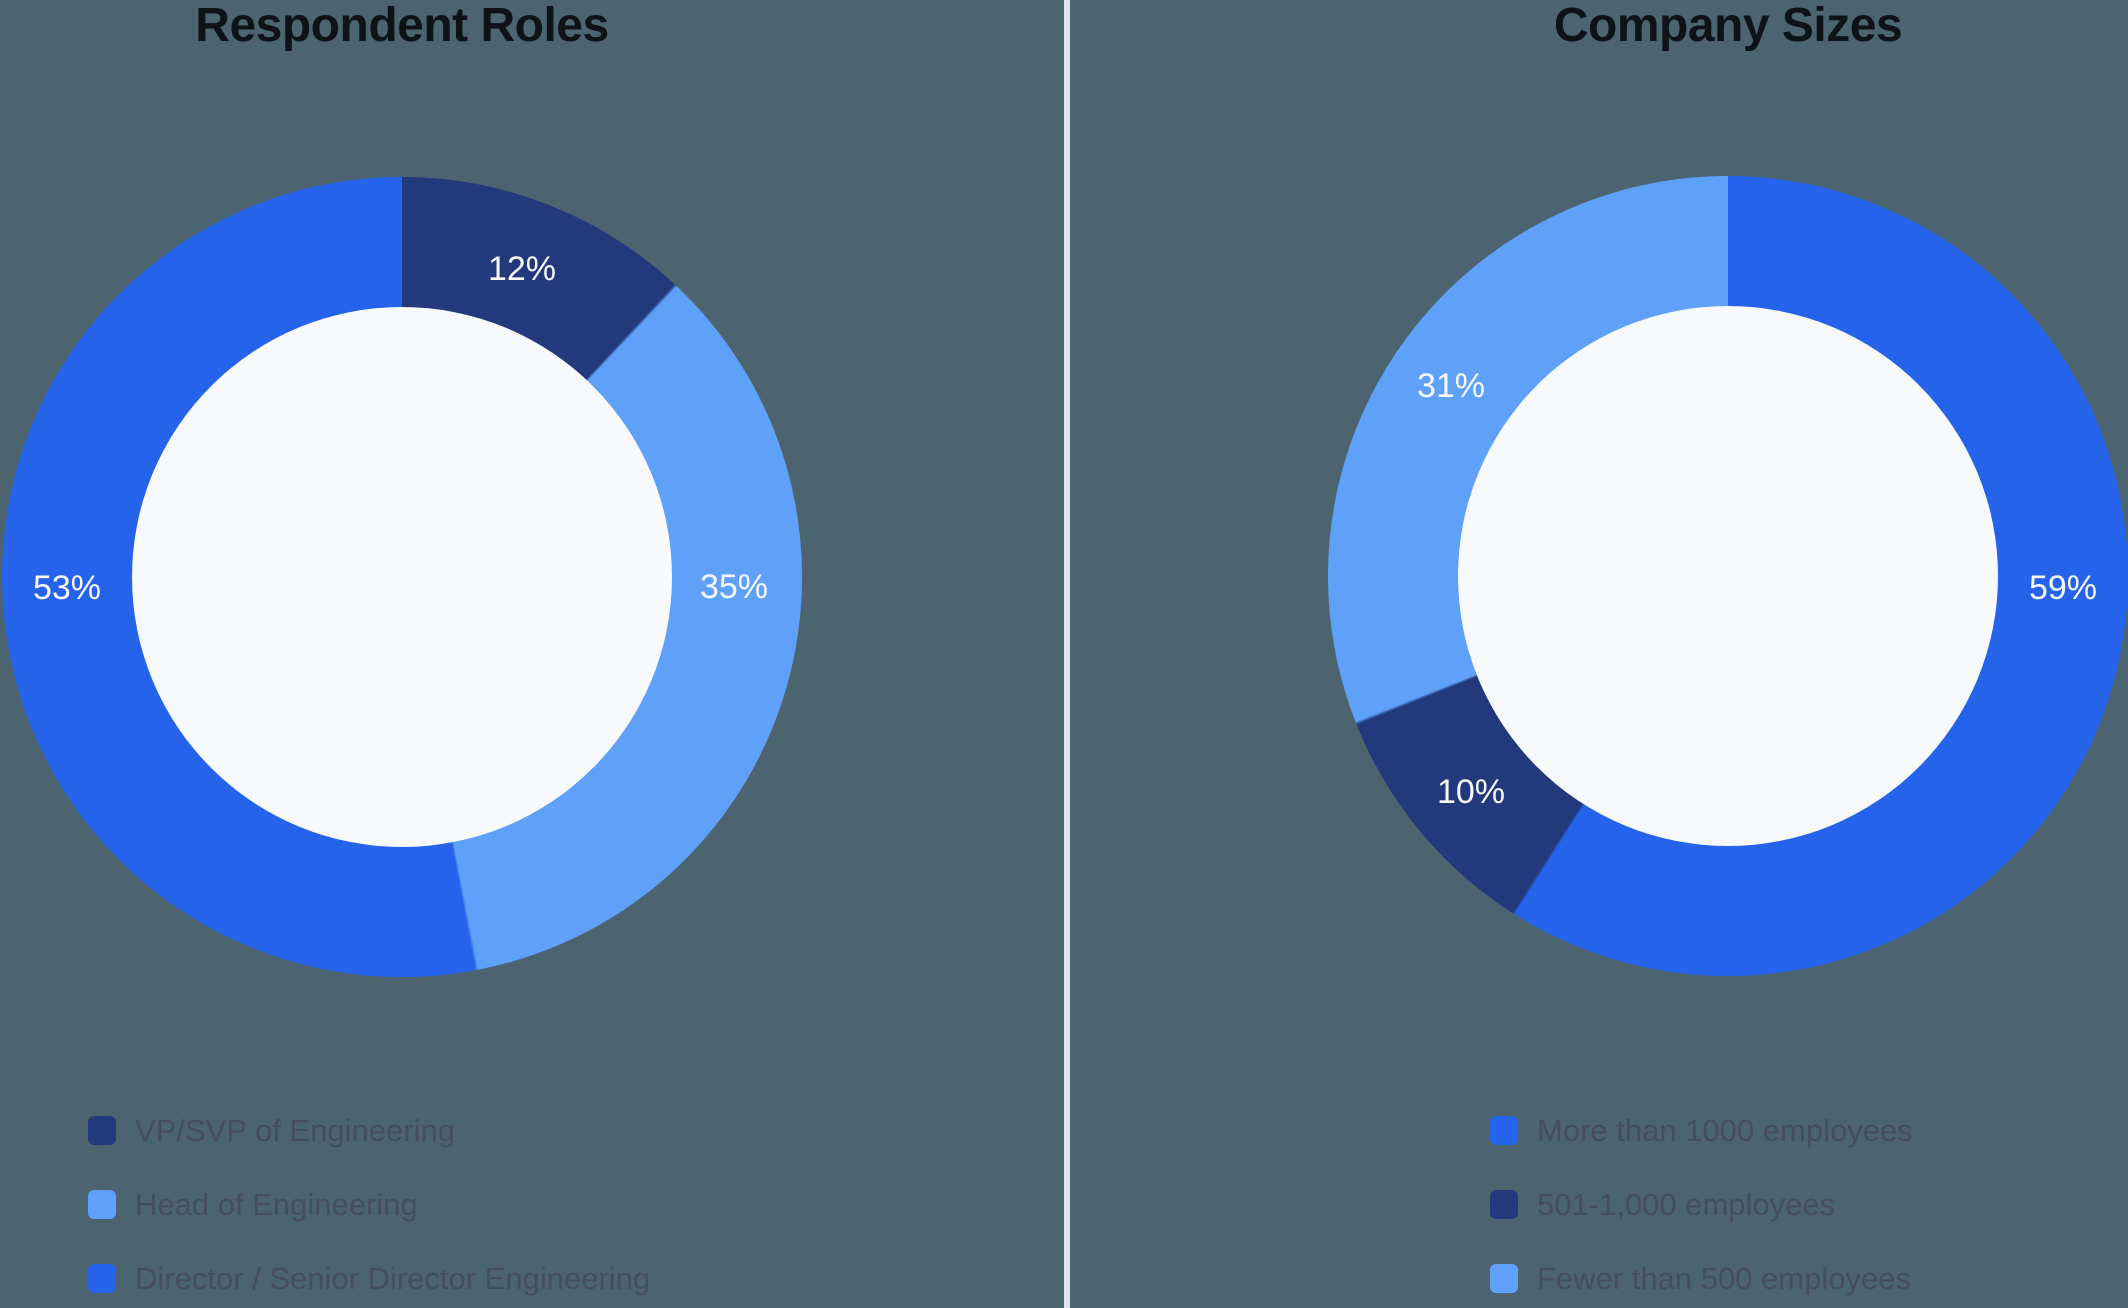 The height and width of the screenshot is (1308, 2128). I want to click on slice-label: 12%, so click(522, 269).